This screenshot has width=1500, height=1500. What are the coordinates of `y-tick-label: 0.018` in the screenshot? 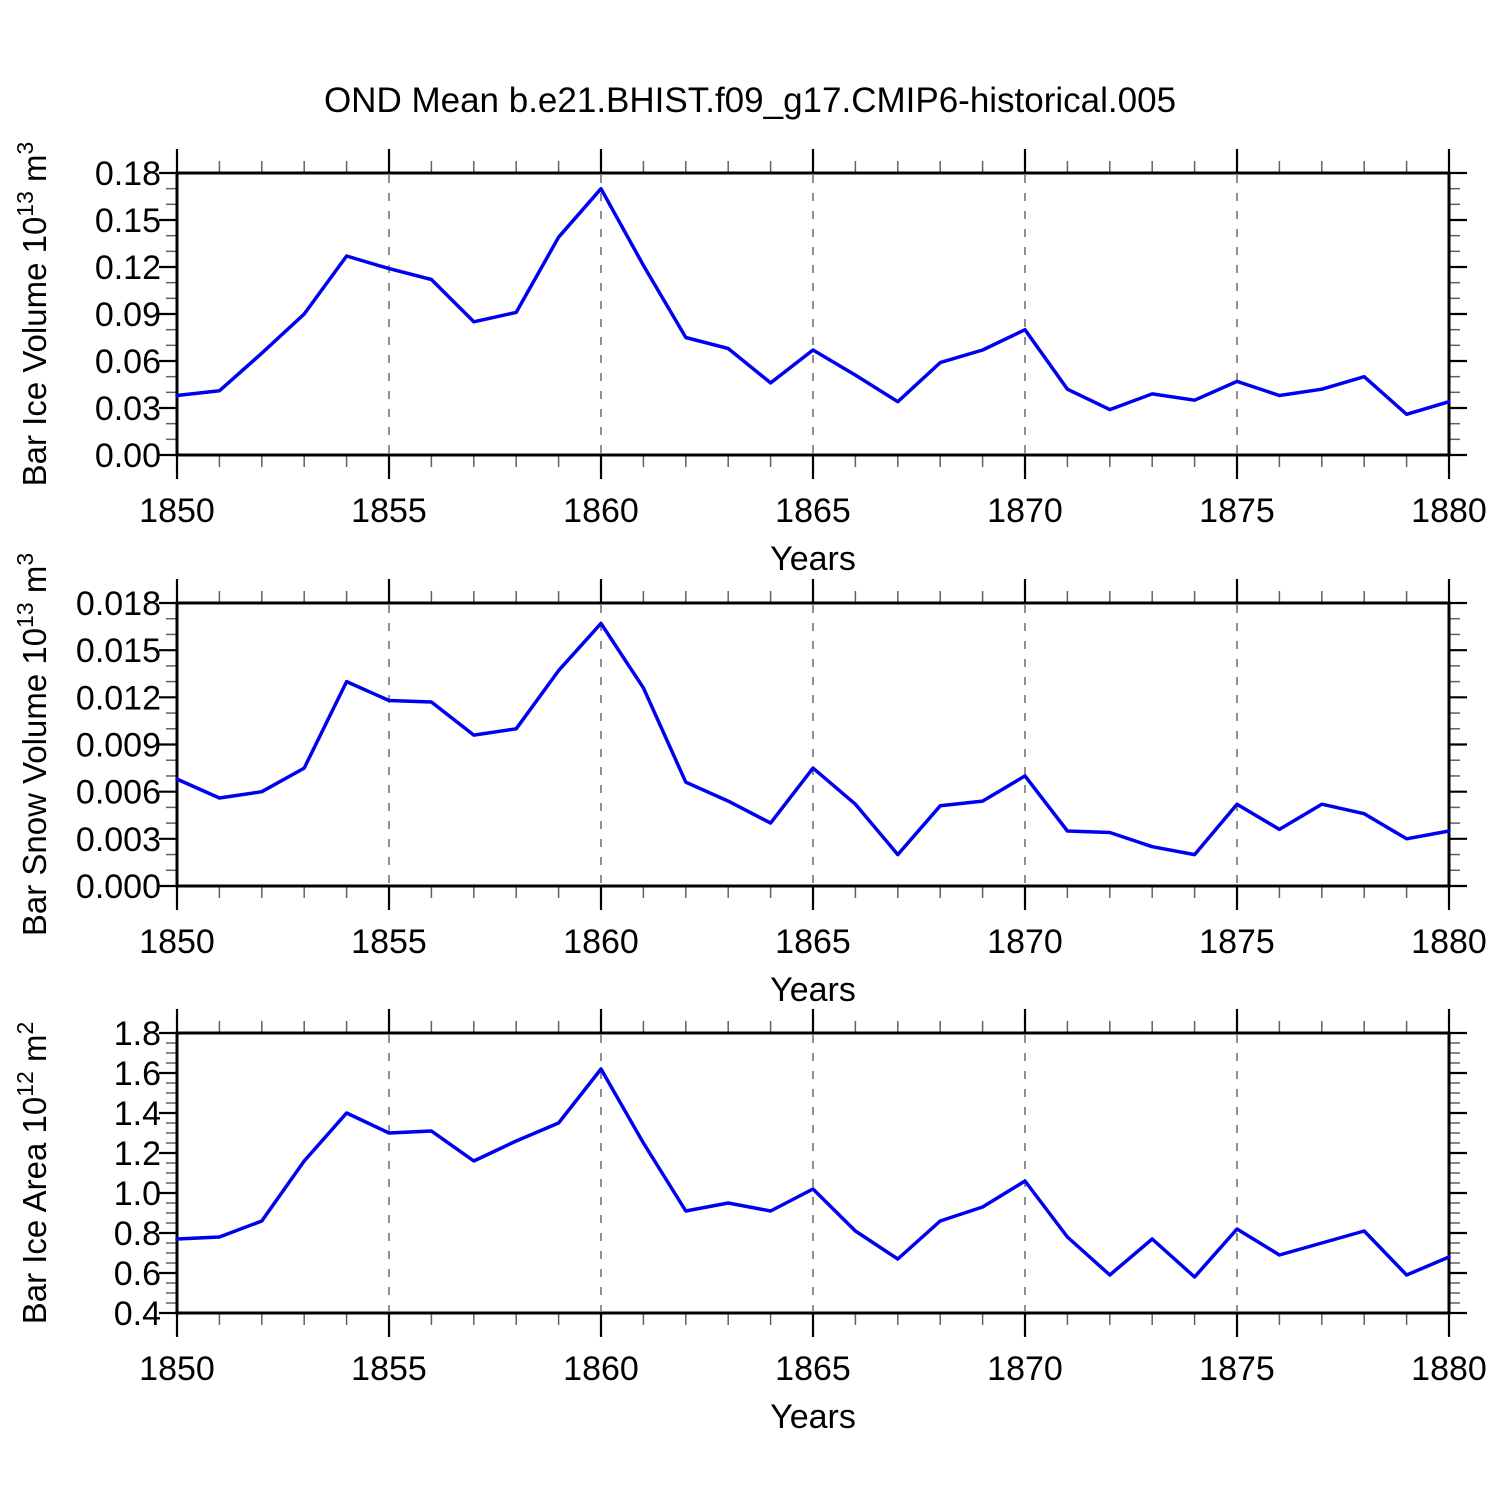 It's located at (118, 604).